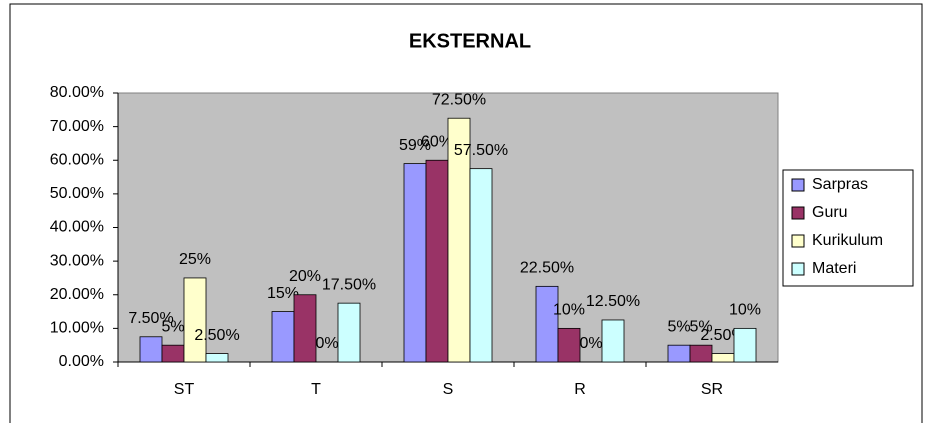 Image resolution: width=926 pixels, height=428 pixels. What do you see at coordinates (830, 212) in the screenshot?
I see `legend-label: Guru` at bounding box center [830, 212].